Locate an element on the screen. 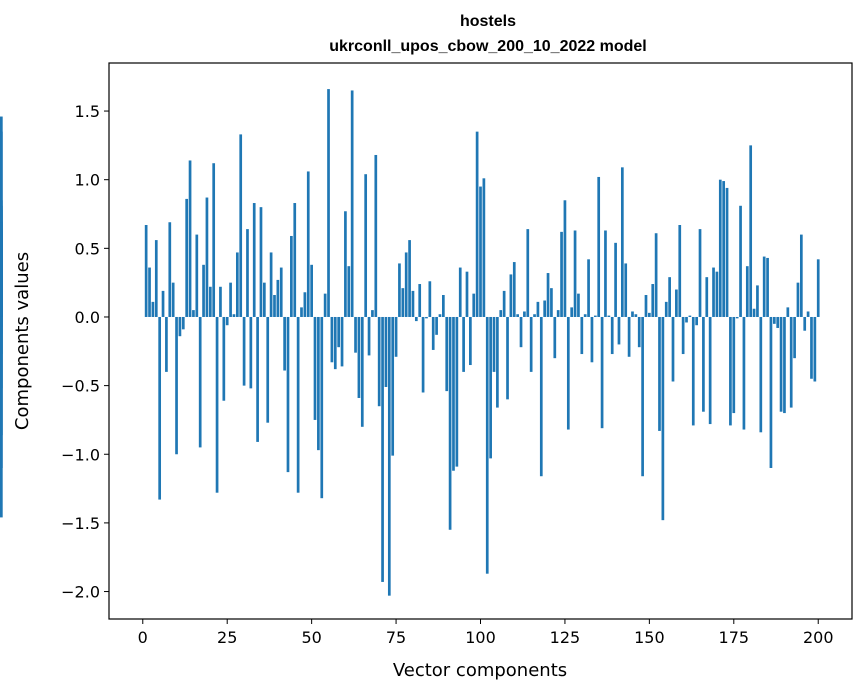  x-tick-label: 200 is located at coordinates (818, 637).